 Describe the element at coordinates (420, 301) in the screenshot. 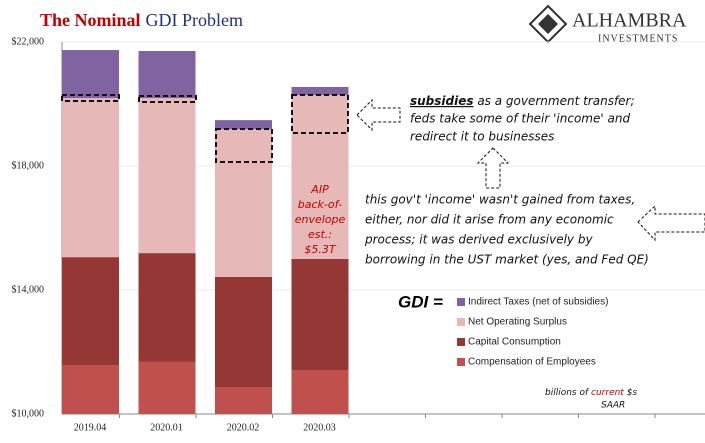

I see `legend-title: GDI =` at that location.